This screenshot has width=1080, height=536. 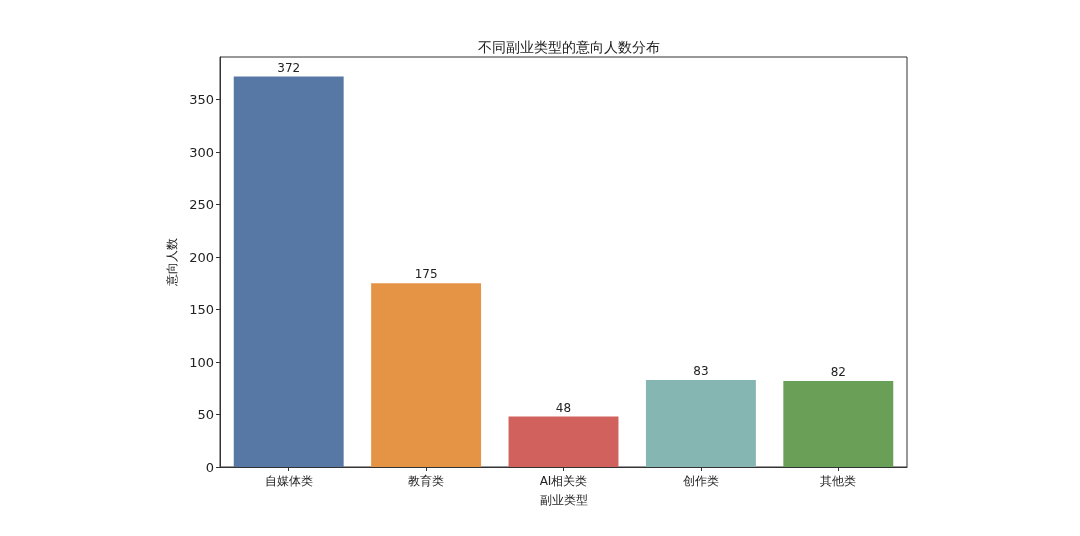 I want to click on data-label: 175, so click(x=426, y=274).